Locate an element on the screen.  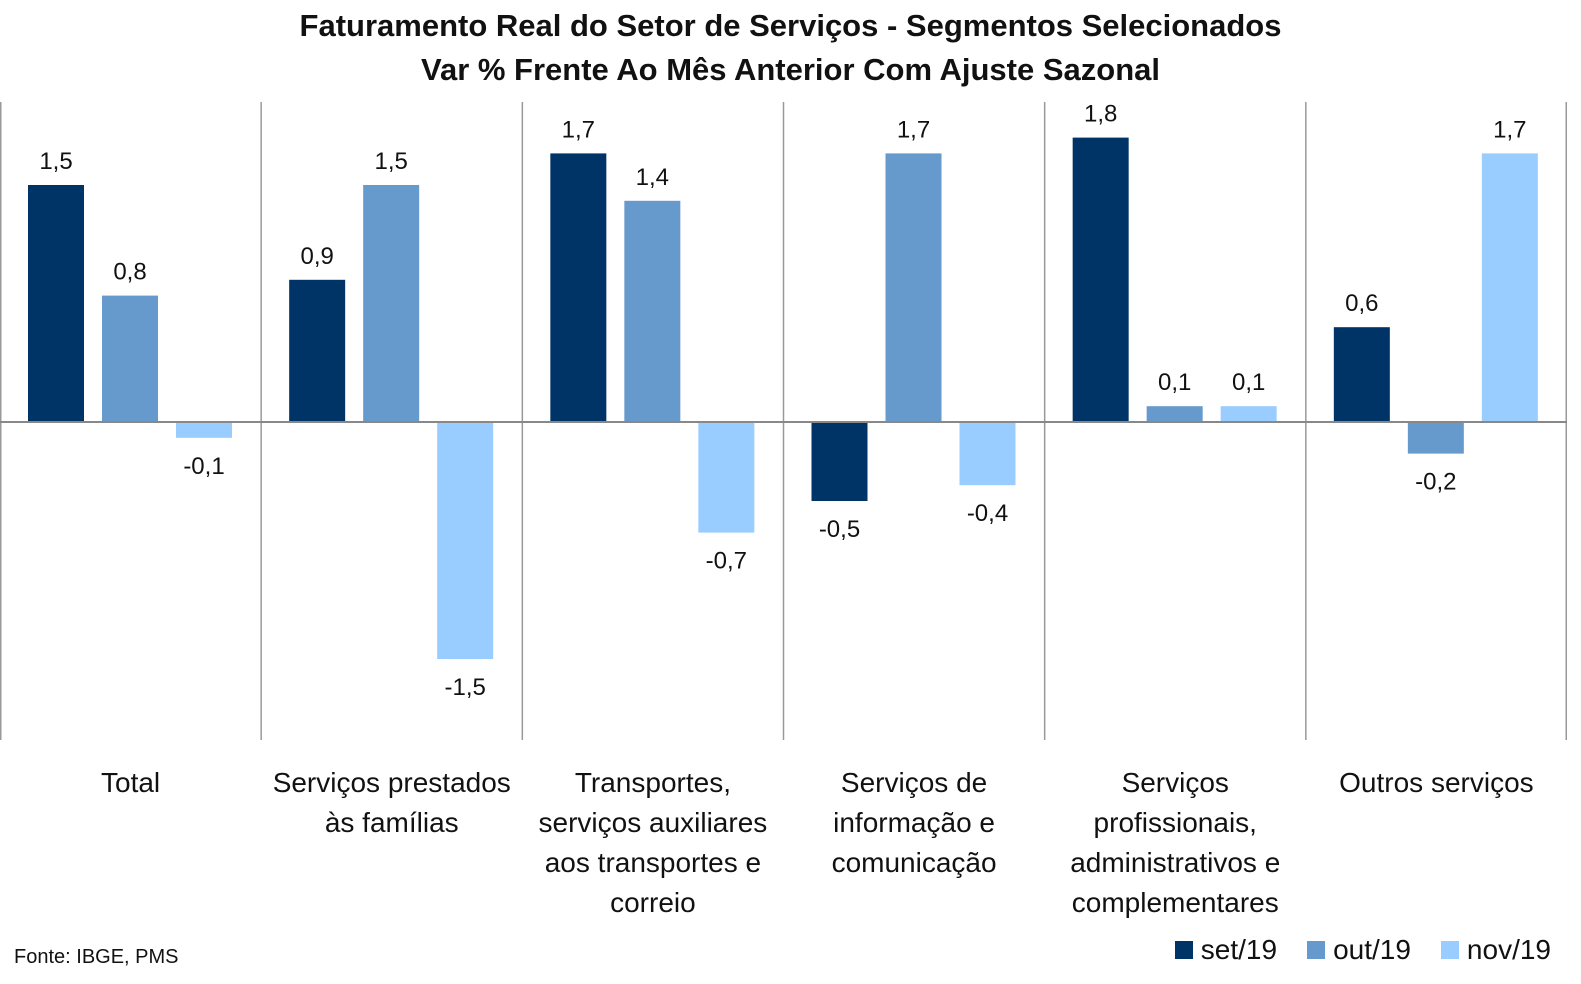
category-label: informação e is located at coordinates (914, 822).